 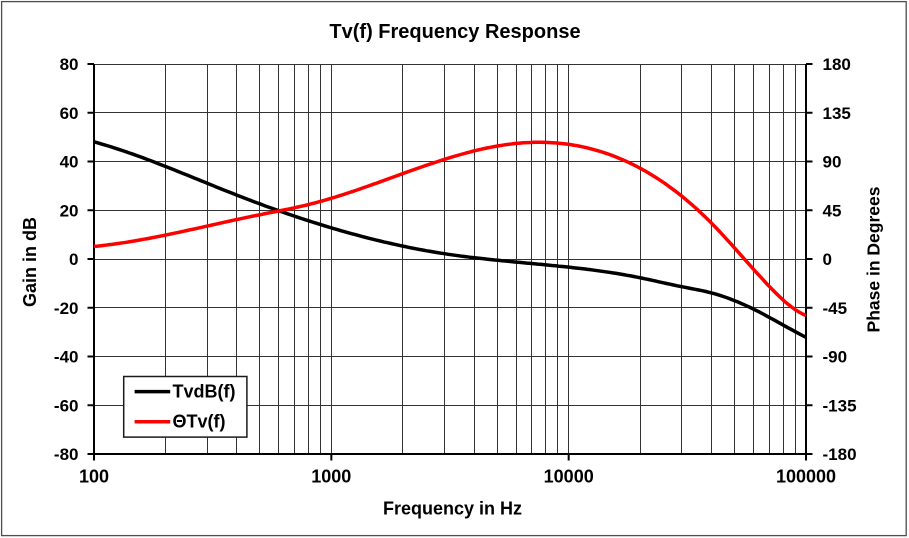 What do you see at coordinates (832, 210) in the screenshot?
I see `svg-text: 45` at bounding box center [832, 210].